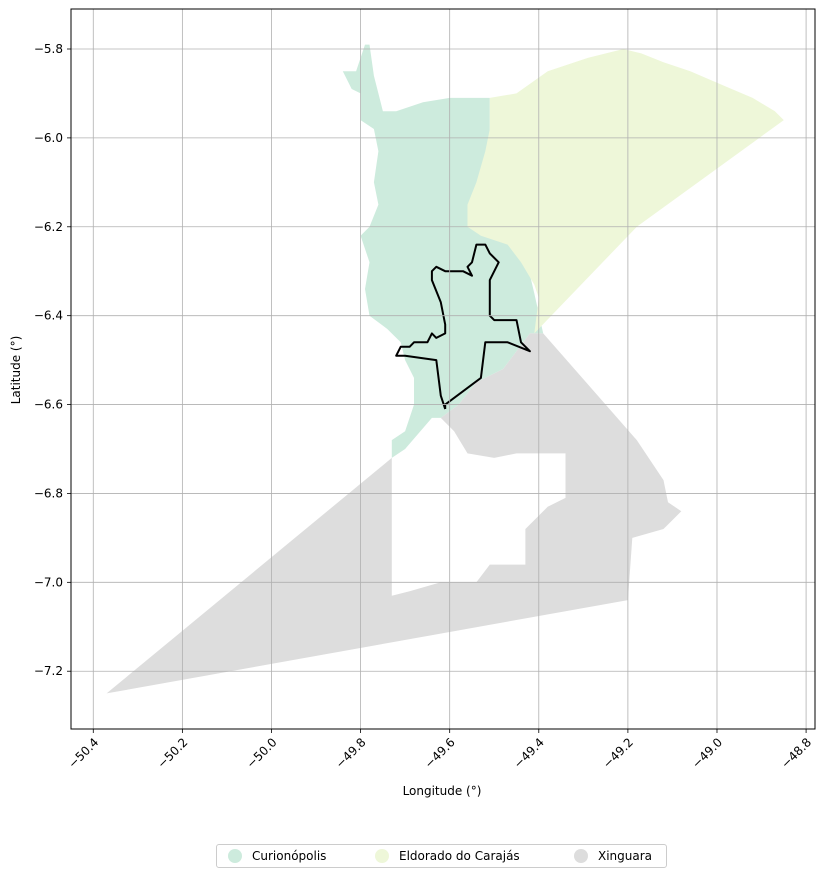 Image resolution: width=833 pixels, height=879 pixels. Describe the element at coordinates (529, 753) in the screenshot. I see `x-tick-label: −49.4` at that location.